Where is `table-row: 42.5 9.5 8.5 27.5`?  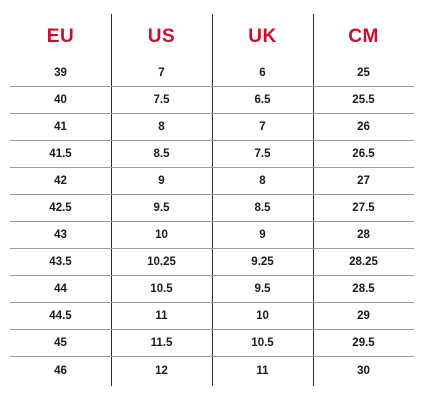
table-row: 42.5 9.5 8.5 27.5 is located at coordinates (212, 208).